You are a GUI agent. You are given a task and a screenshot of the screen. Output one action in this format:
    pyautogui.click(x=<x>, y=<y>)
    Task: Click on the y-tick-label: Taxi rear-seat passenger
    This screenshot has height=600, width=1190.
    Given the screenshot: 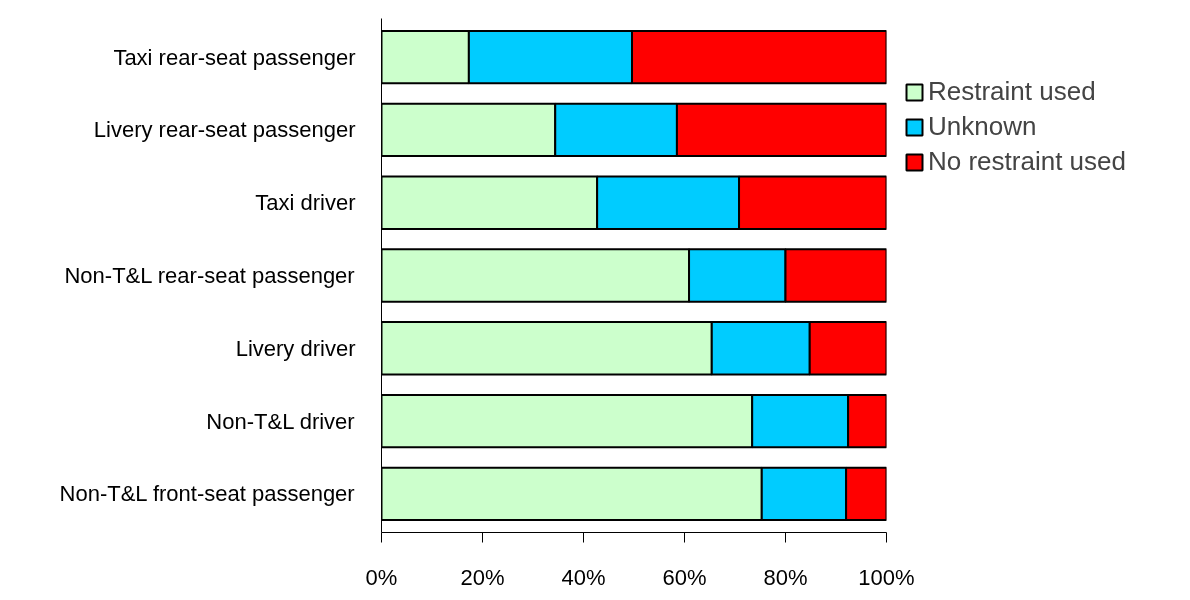 What is the action you would take?
    pyautogui.click(x=234, y=57)
    